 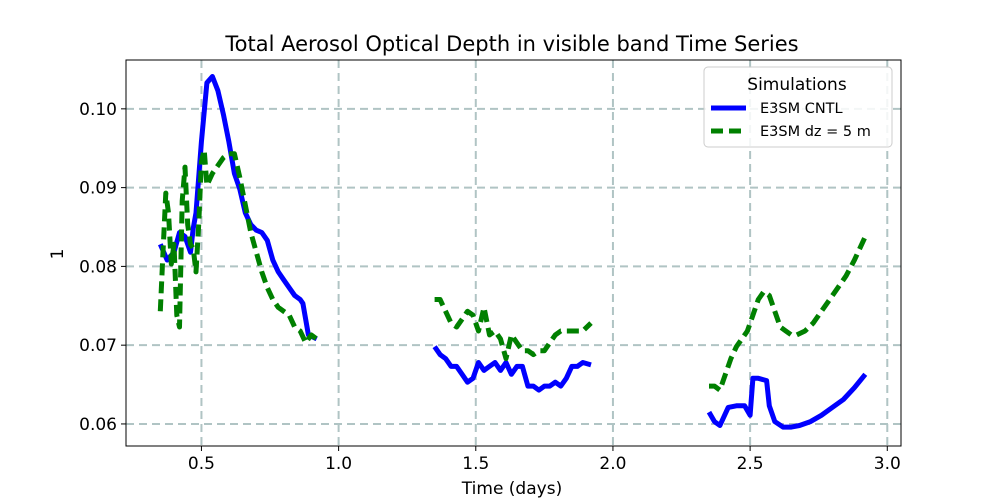 I want to click on legend-box, so click(x=798, y=107).